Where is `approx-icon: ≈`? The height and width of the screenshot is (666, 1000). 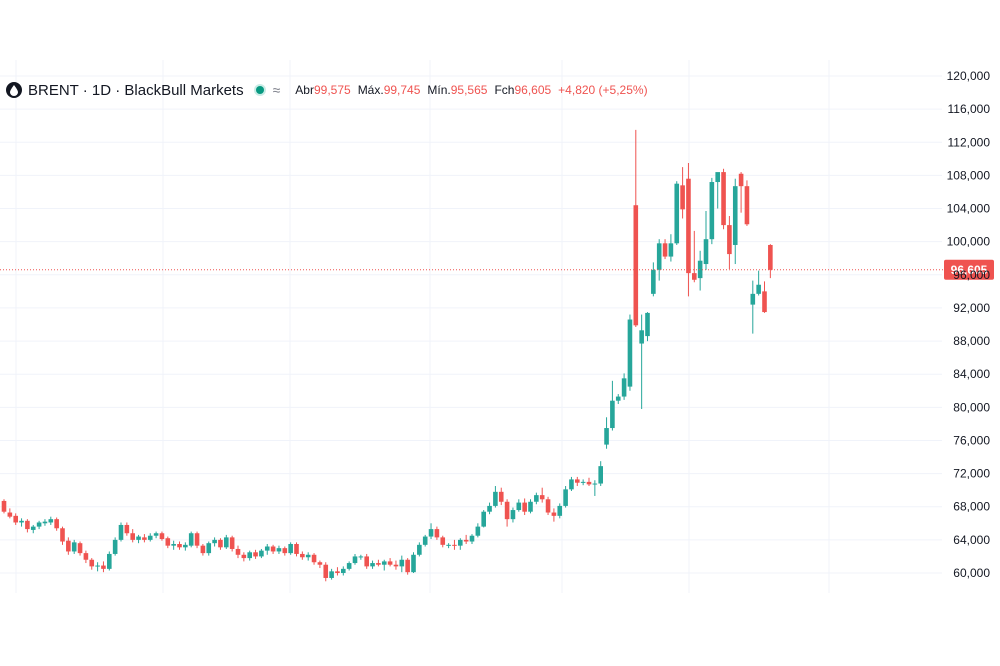
approx-icon: ≈ is located at coordinates (276, 90).